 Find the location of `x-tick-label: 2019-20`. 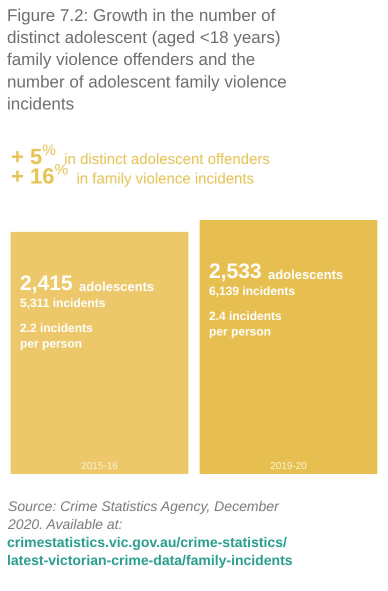

x-tick-label: 2019-20 is located at coordinates (289, 466).